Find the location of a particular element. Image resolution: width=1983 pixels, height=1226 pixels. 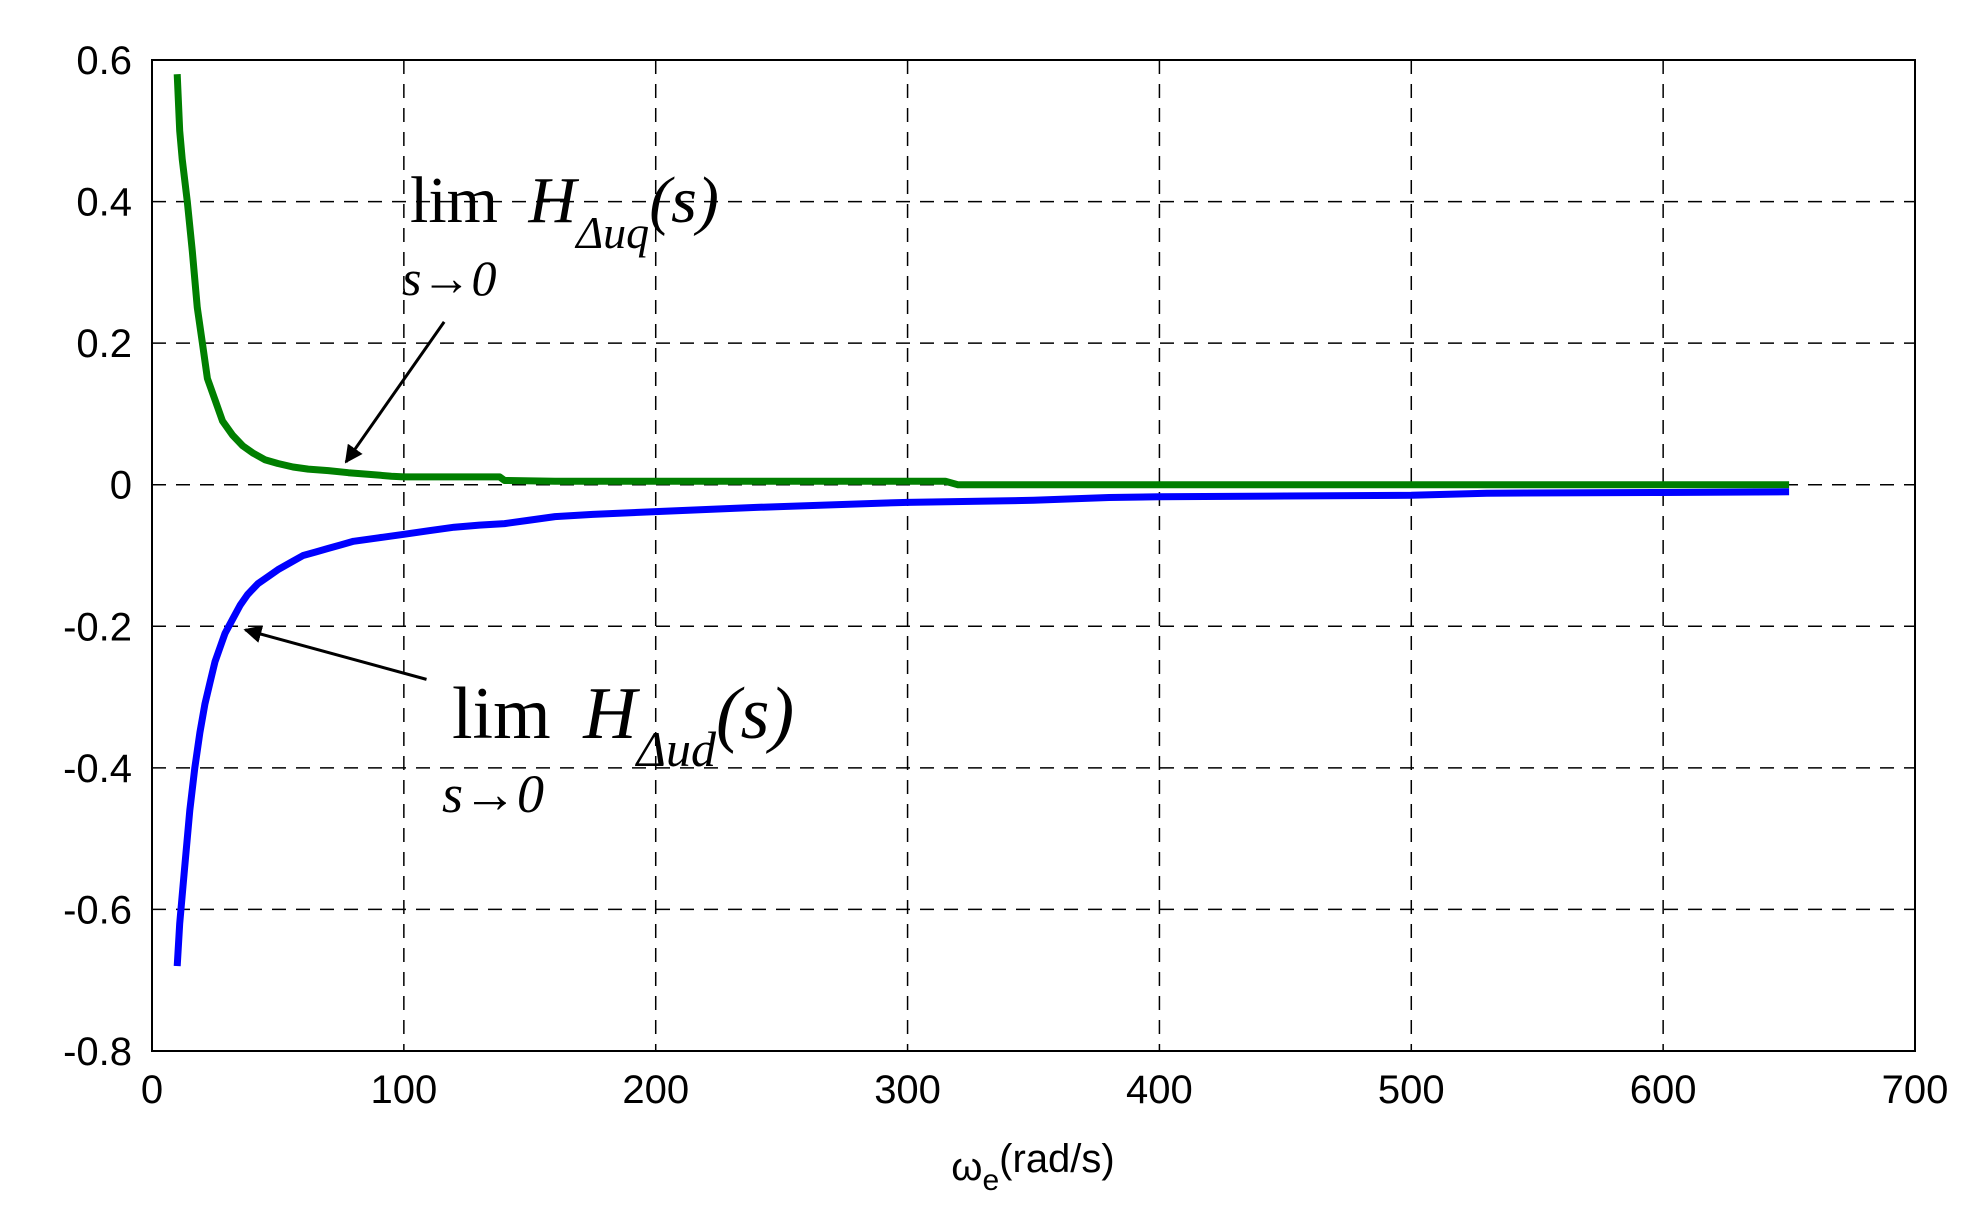

annotation-uq-sub: Δuq is located at coordinates (611, 232).